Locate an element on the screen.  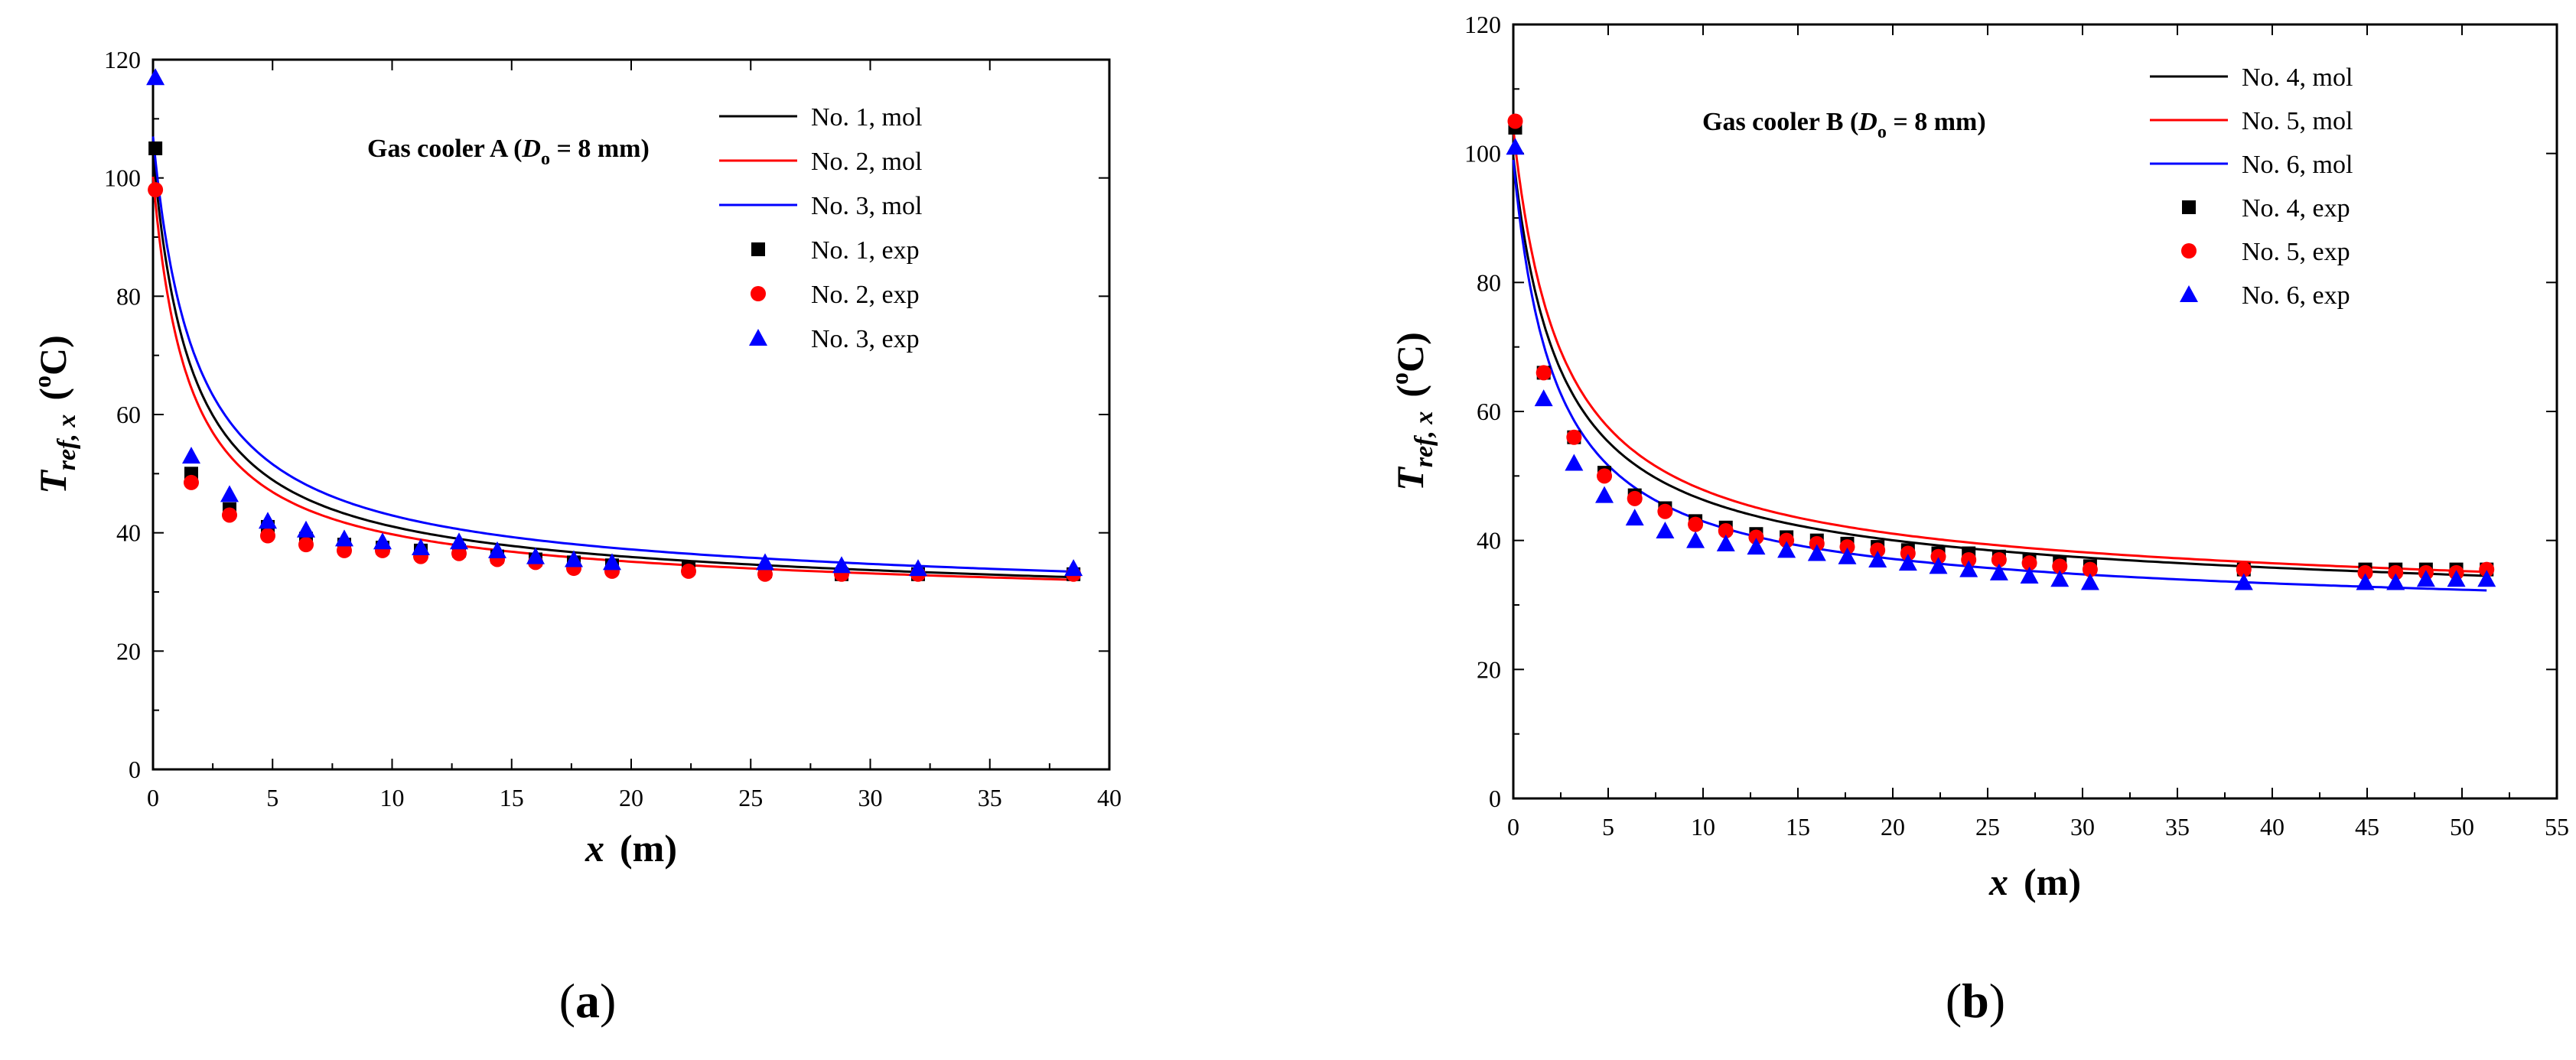
chart-a-x-tick-label: 20 is located at coordinates (631, 798).